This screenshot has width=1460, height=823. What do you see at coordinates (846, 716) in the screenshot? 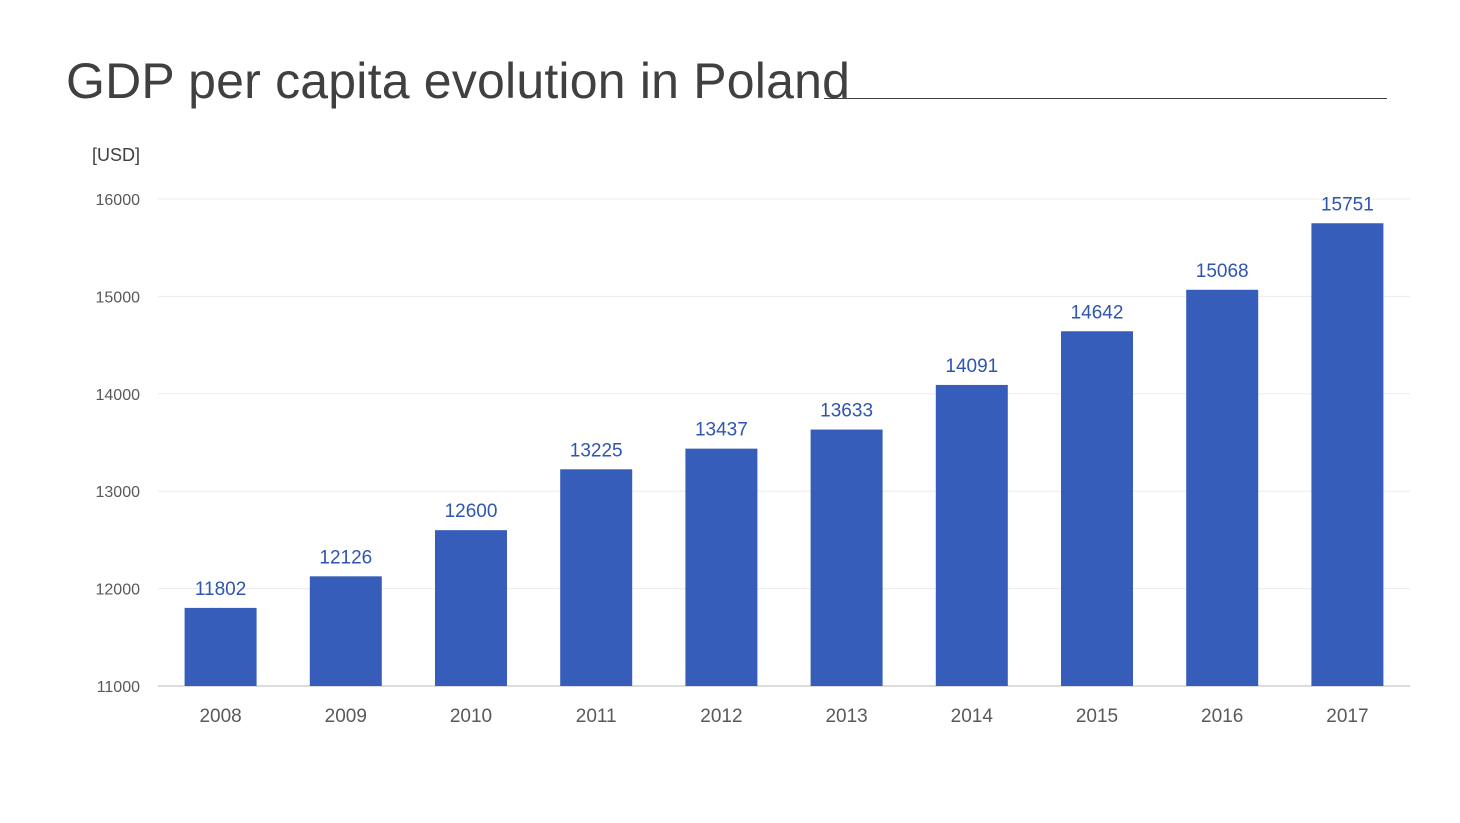
I see `x-tick-label: 2013` at bounding box center [846, 716].